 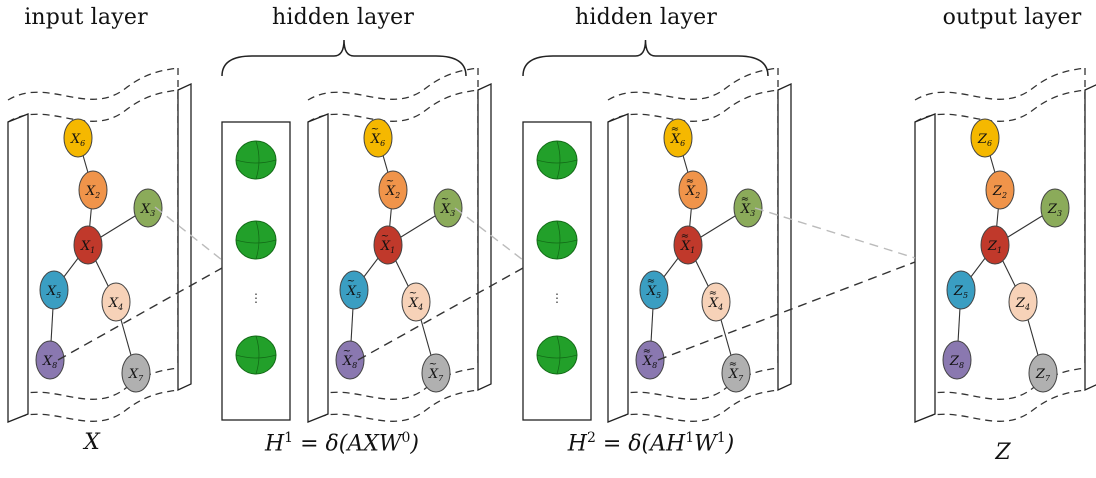 I want to click on hidden2-graph-node-subscript: 6, so click(x=682, y=143).